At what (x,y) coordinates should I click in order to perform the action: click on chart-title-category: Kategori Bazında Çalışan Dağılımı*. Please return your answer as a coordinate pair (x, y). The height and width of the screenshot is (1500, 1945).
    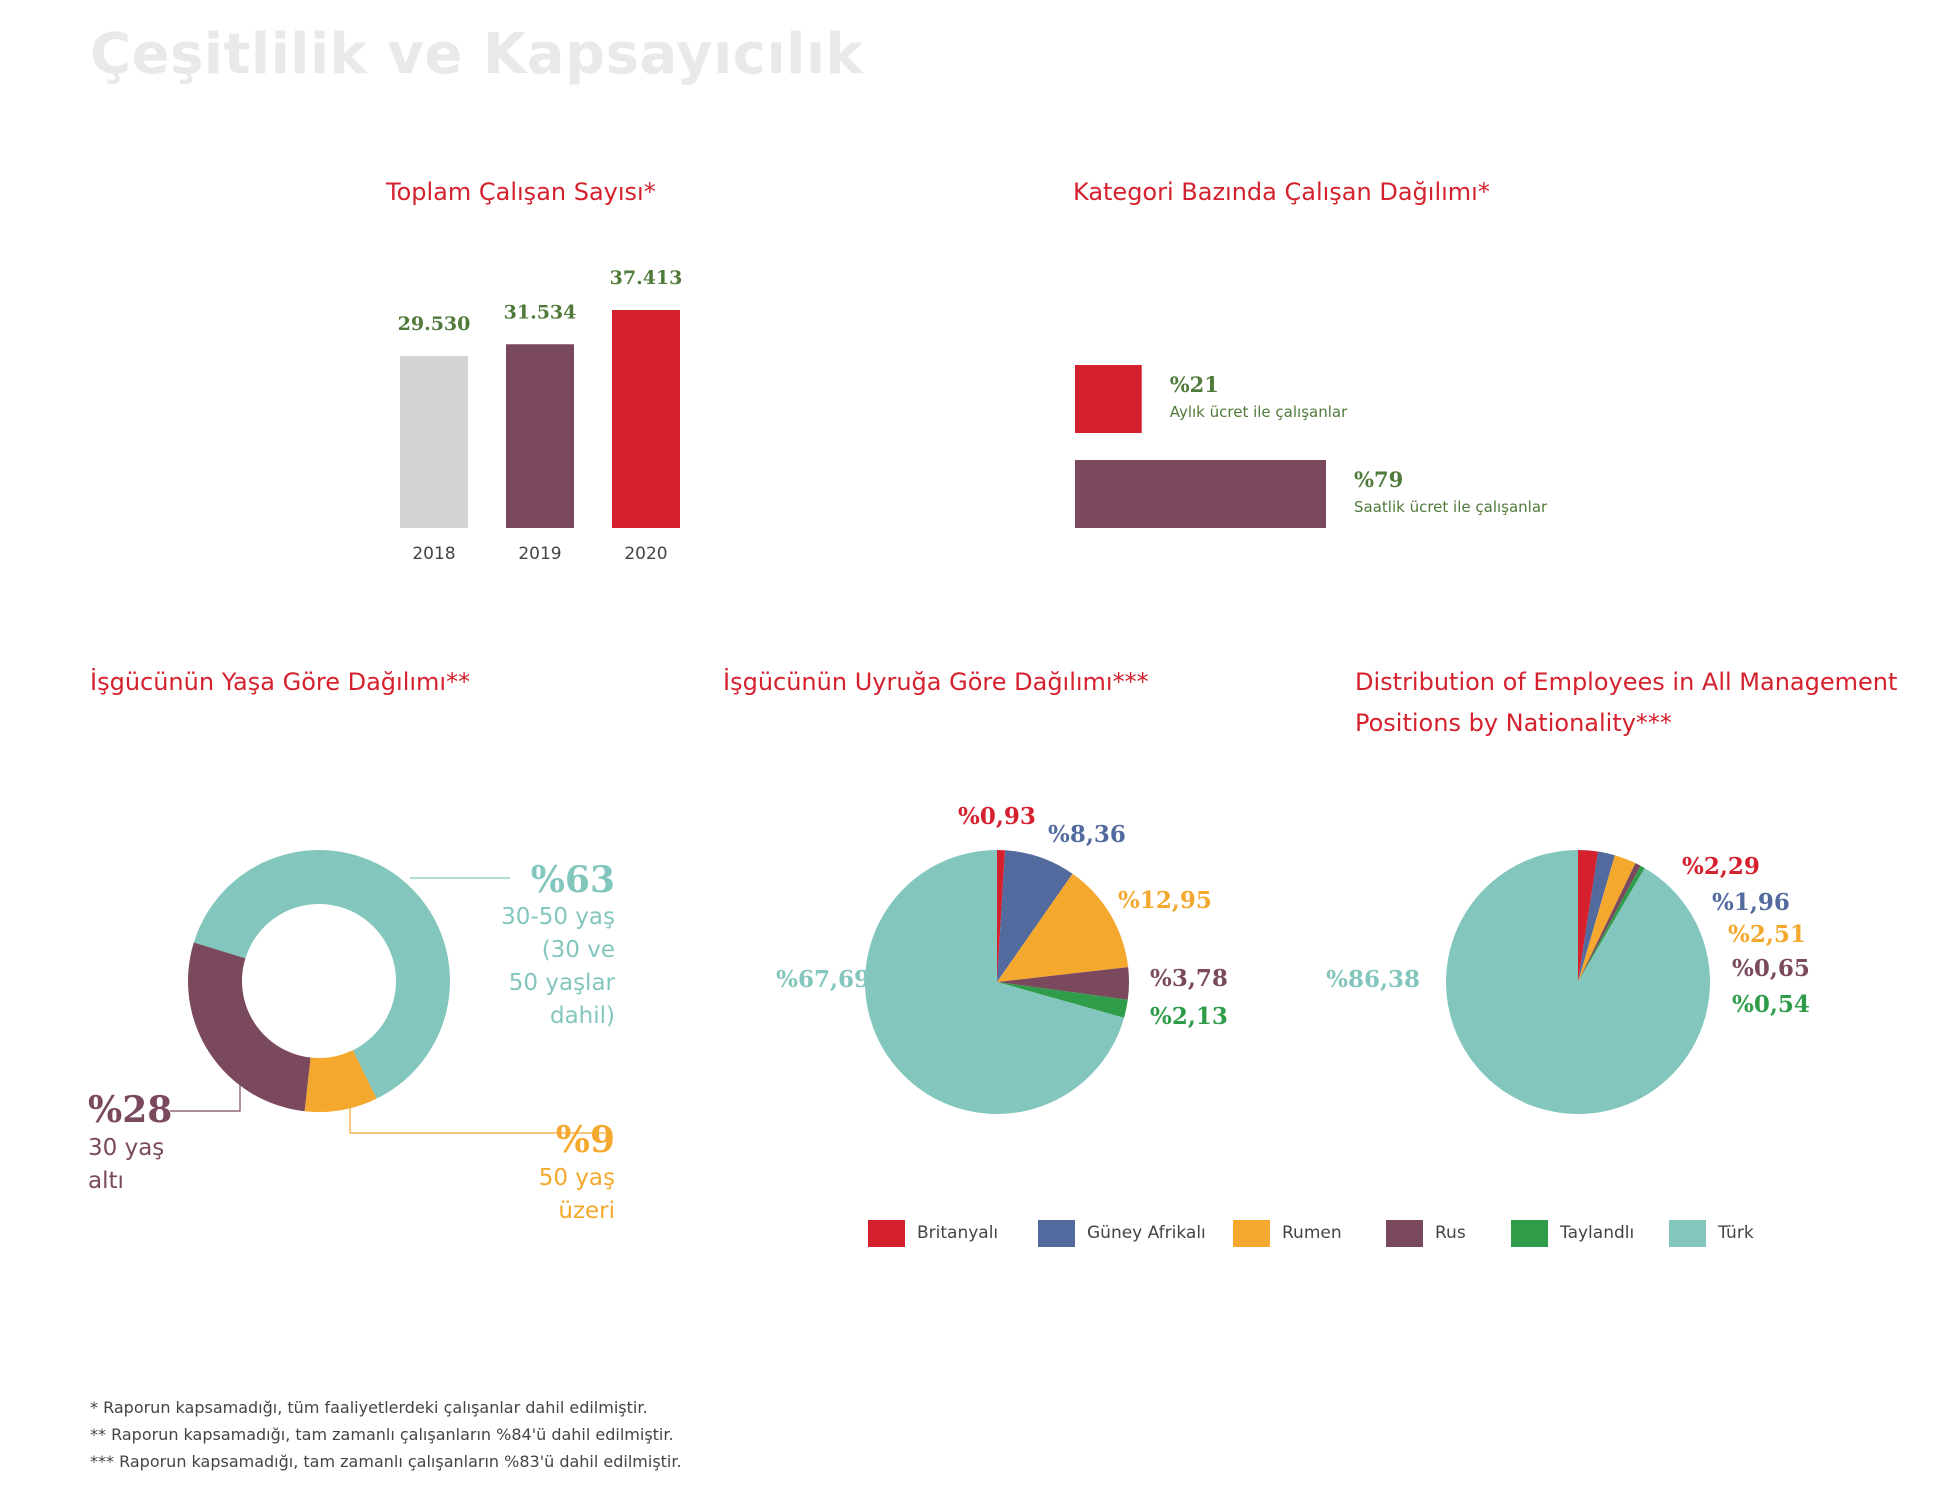
    Looking at the image, I should click on (1281, 192).